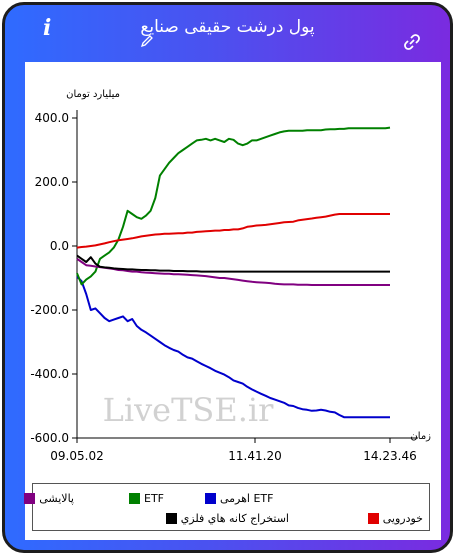  I want to click on y-tick-label: 200.0, so click(52, 182).